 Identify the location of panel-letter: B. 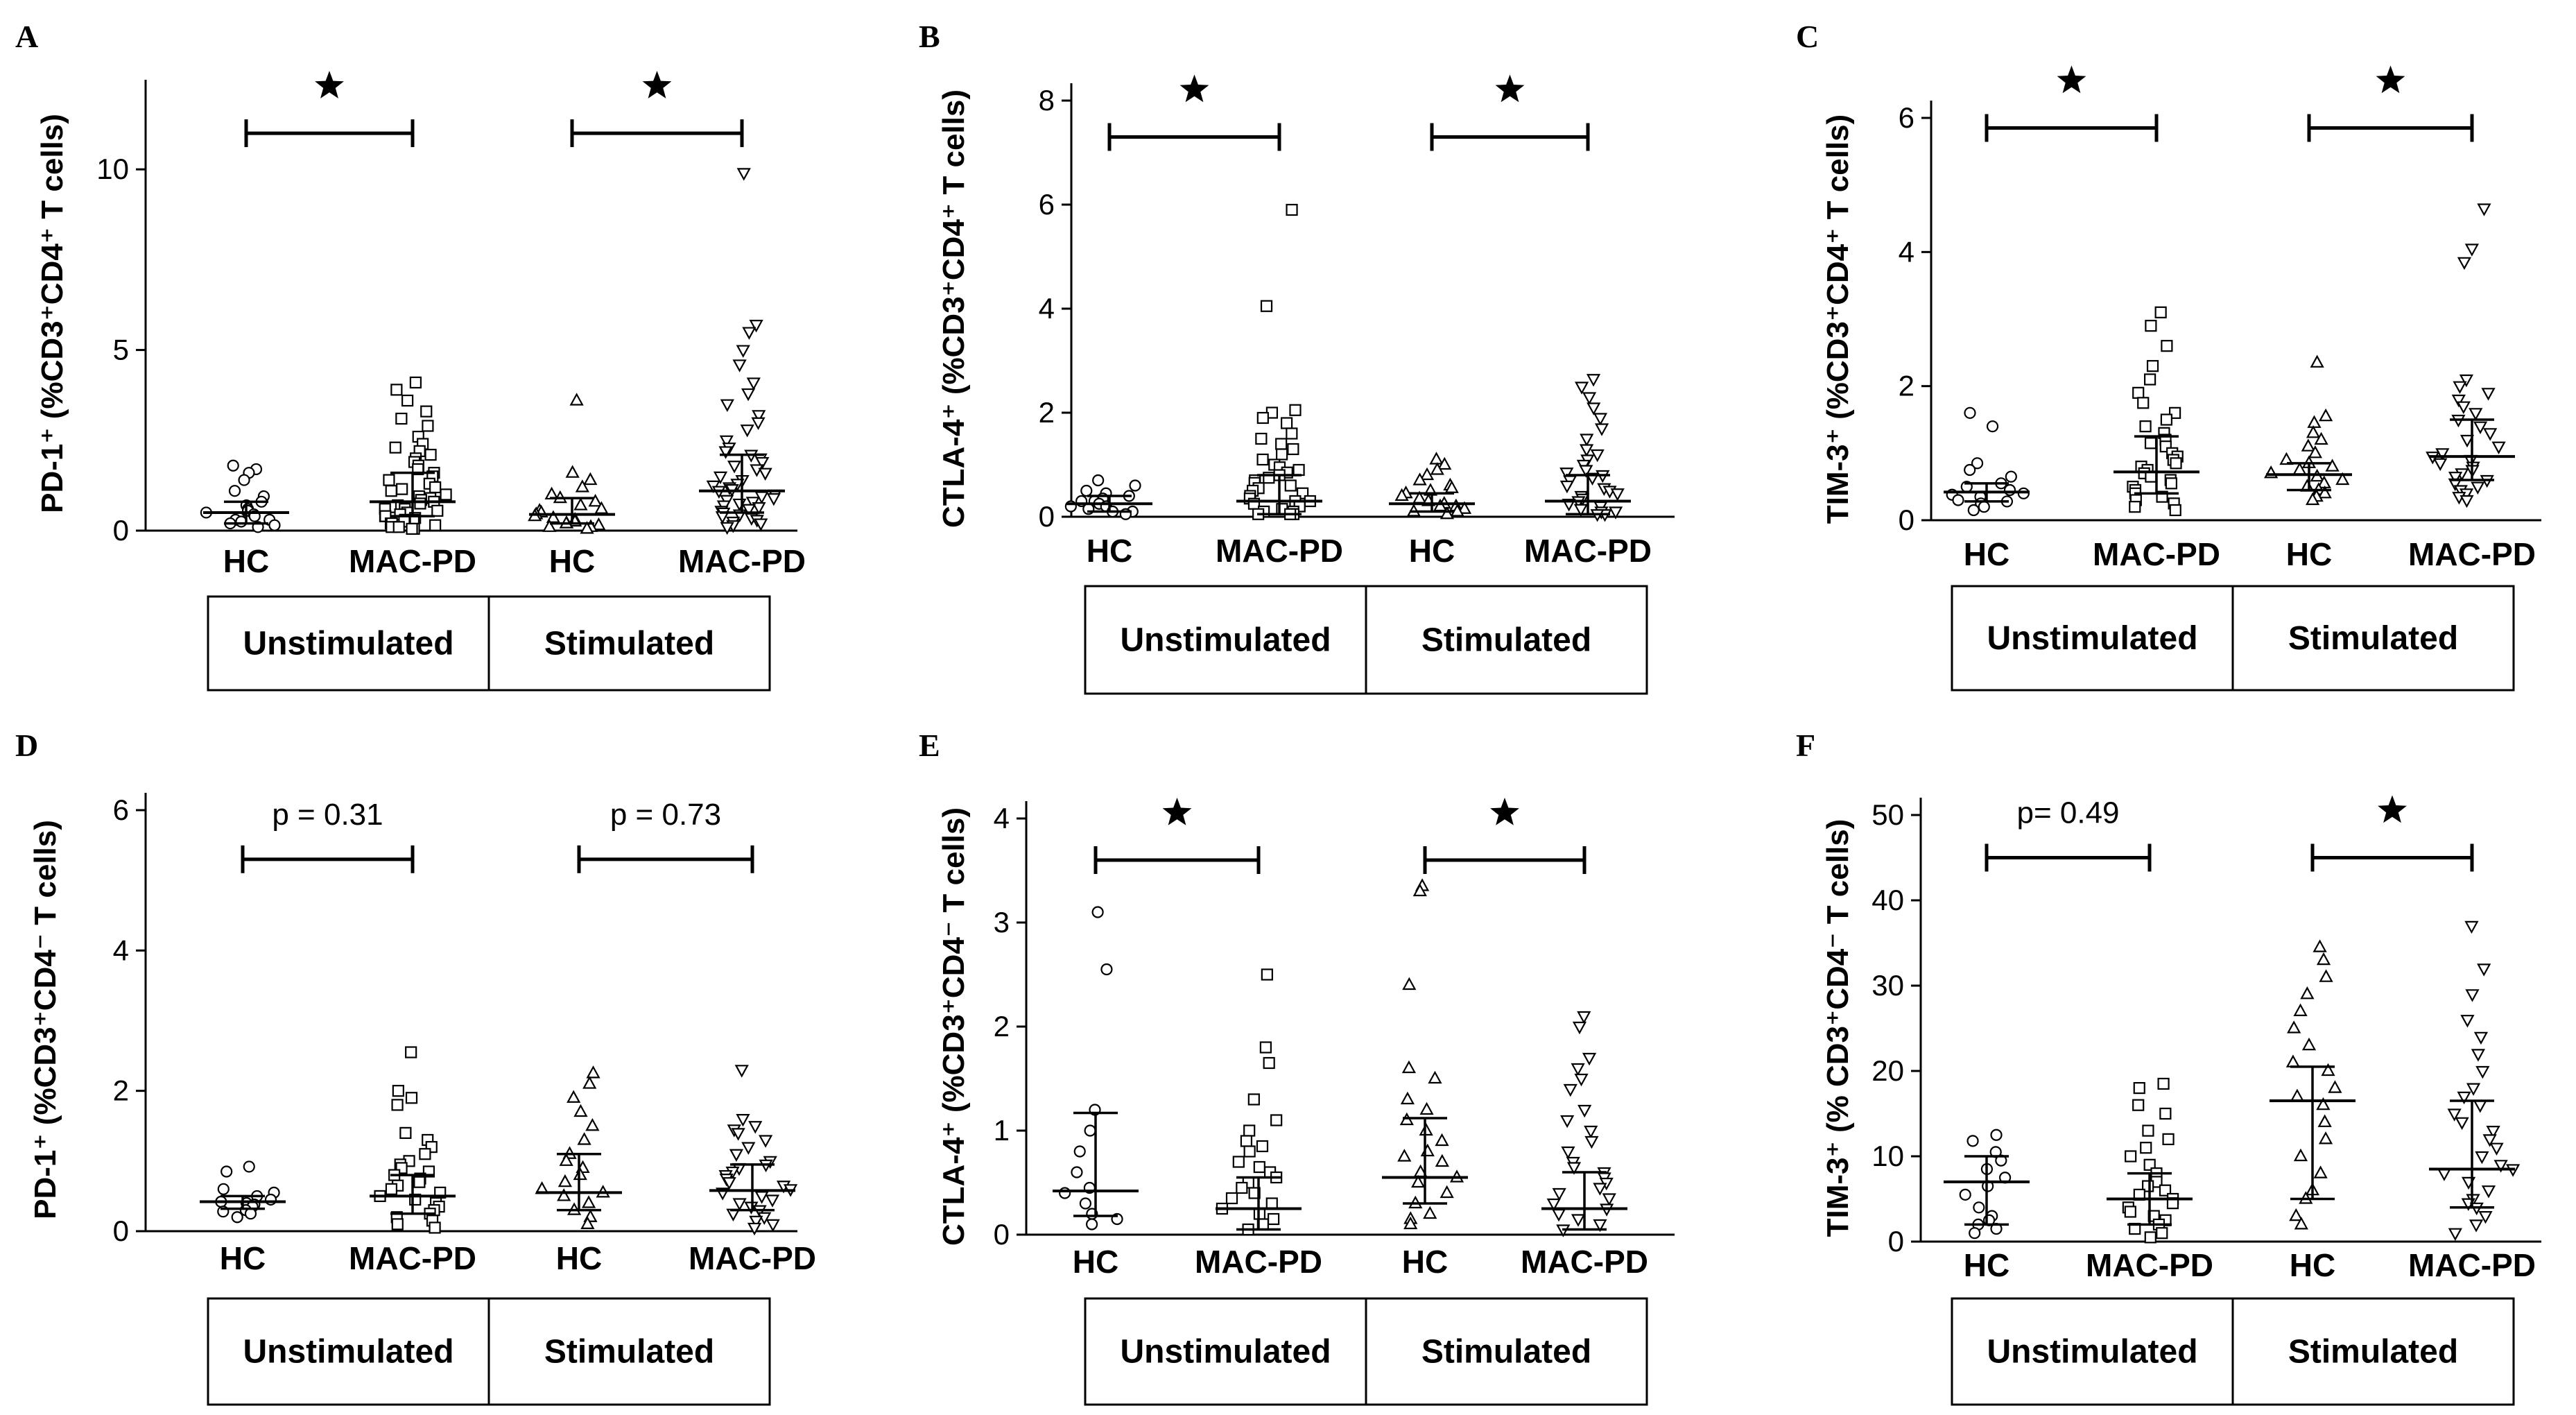
(929, 36).